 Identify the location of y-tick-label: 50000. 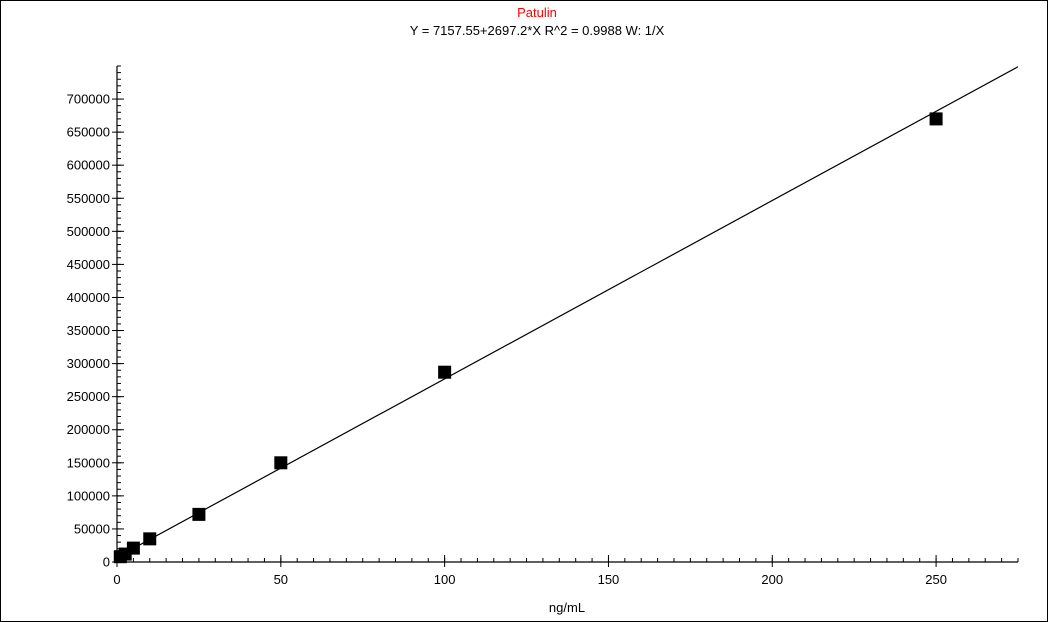
(92, 528).